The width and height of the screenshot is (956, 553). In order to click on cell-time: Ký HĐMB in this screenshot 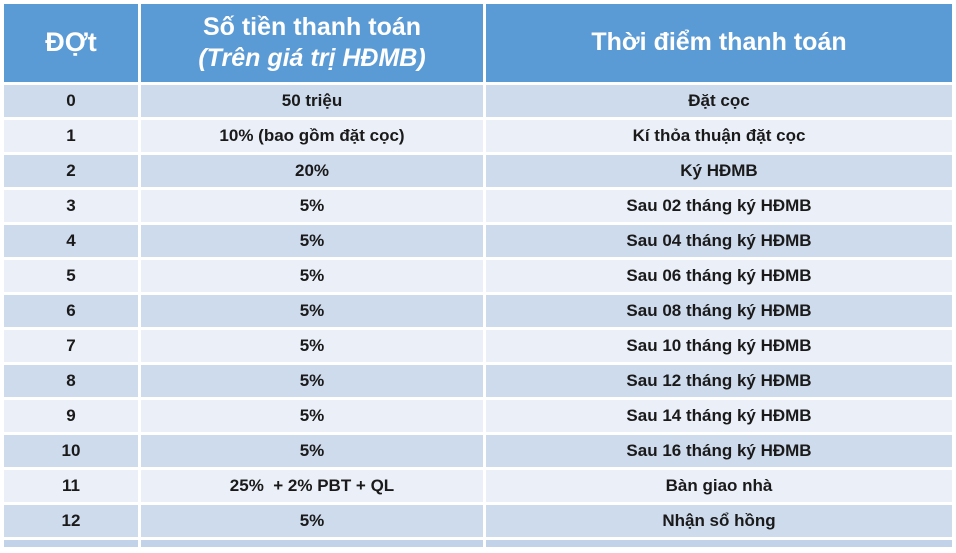, I will do `click(719, 171)`.